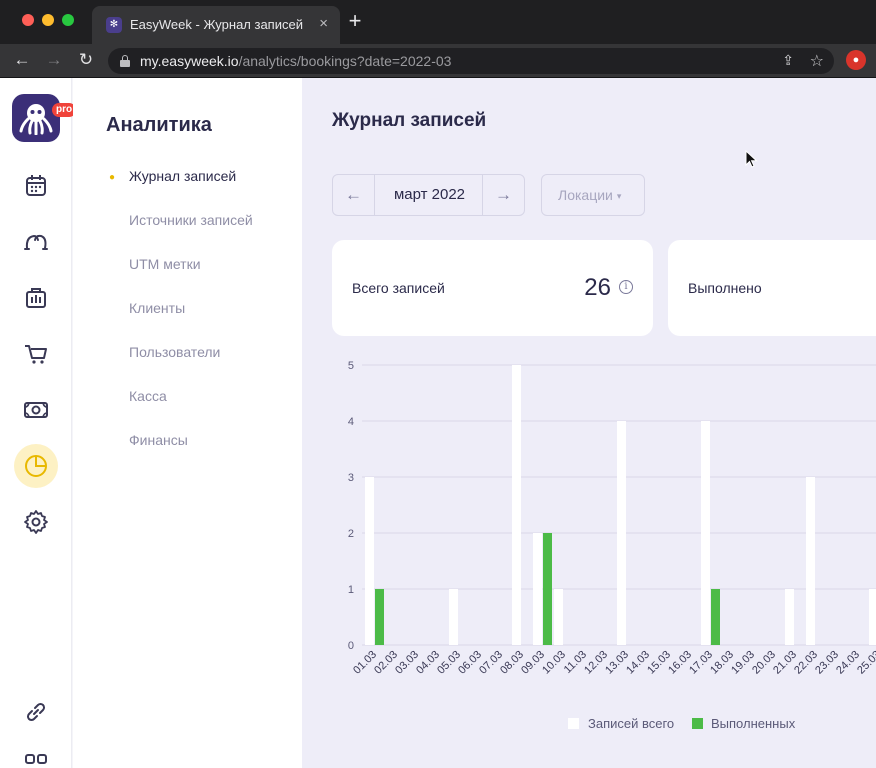 Image resolution: width=876 pixels, height=768 pixels. Describe the element at coordinates (626, 287) in the screenshot. I see `info-icon: i` at that location.